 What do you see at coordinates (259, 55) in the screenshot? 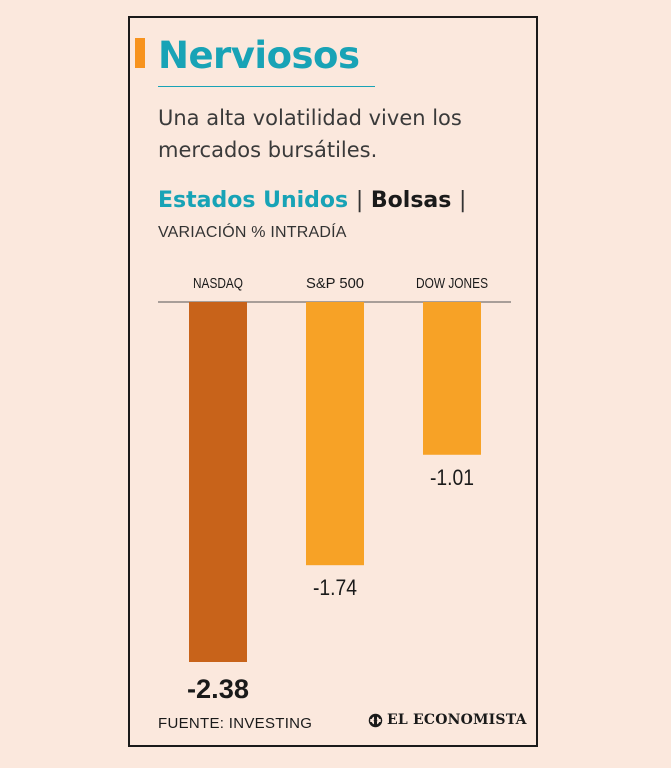
I see `chart-title: Nerviosos` at bounding box center [259, 55].